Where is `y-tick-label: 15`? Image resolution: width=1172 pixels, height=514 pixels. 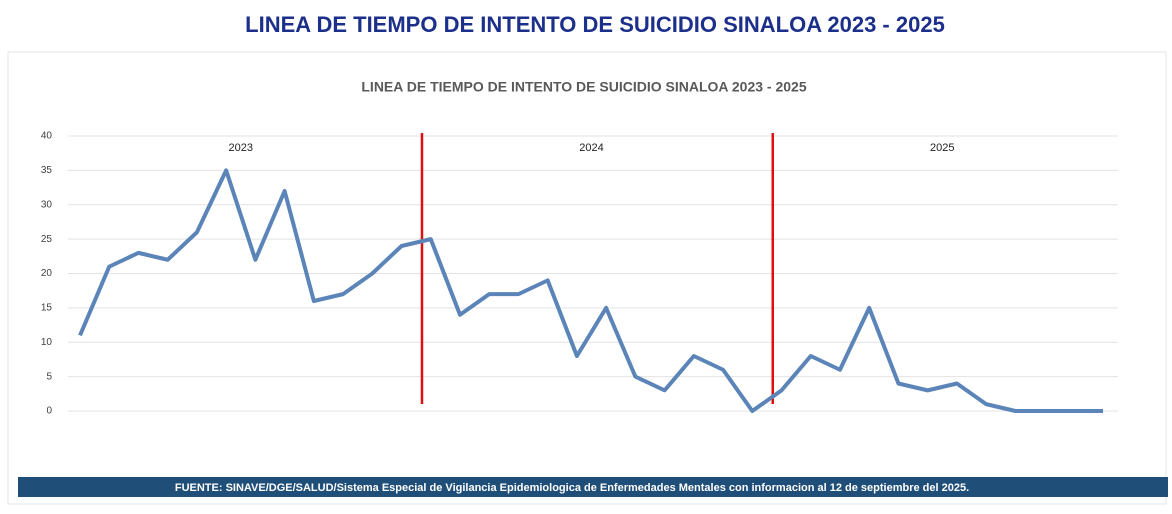
y-tick-label: 15 is located at coordinates (47, 308).